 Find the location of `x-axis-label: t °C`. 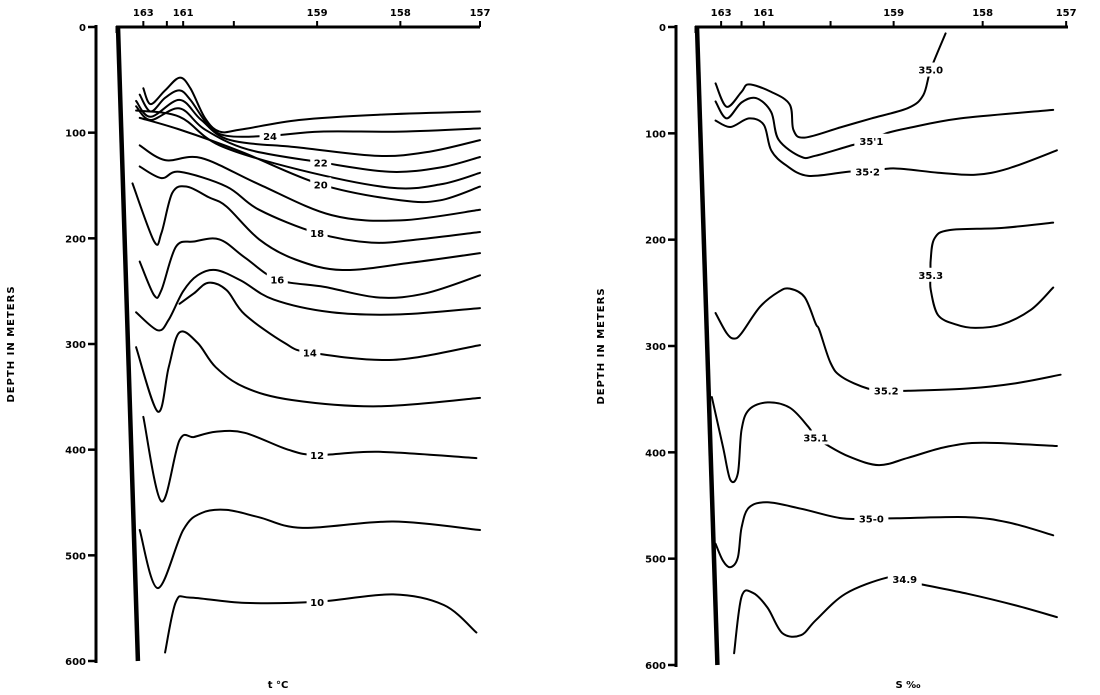

x-axis-label: t °C is located at coordinates (278, 685).